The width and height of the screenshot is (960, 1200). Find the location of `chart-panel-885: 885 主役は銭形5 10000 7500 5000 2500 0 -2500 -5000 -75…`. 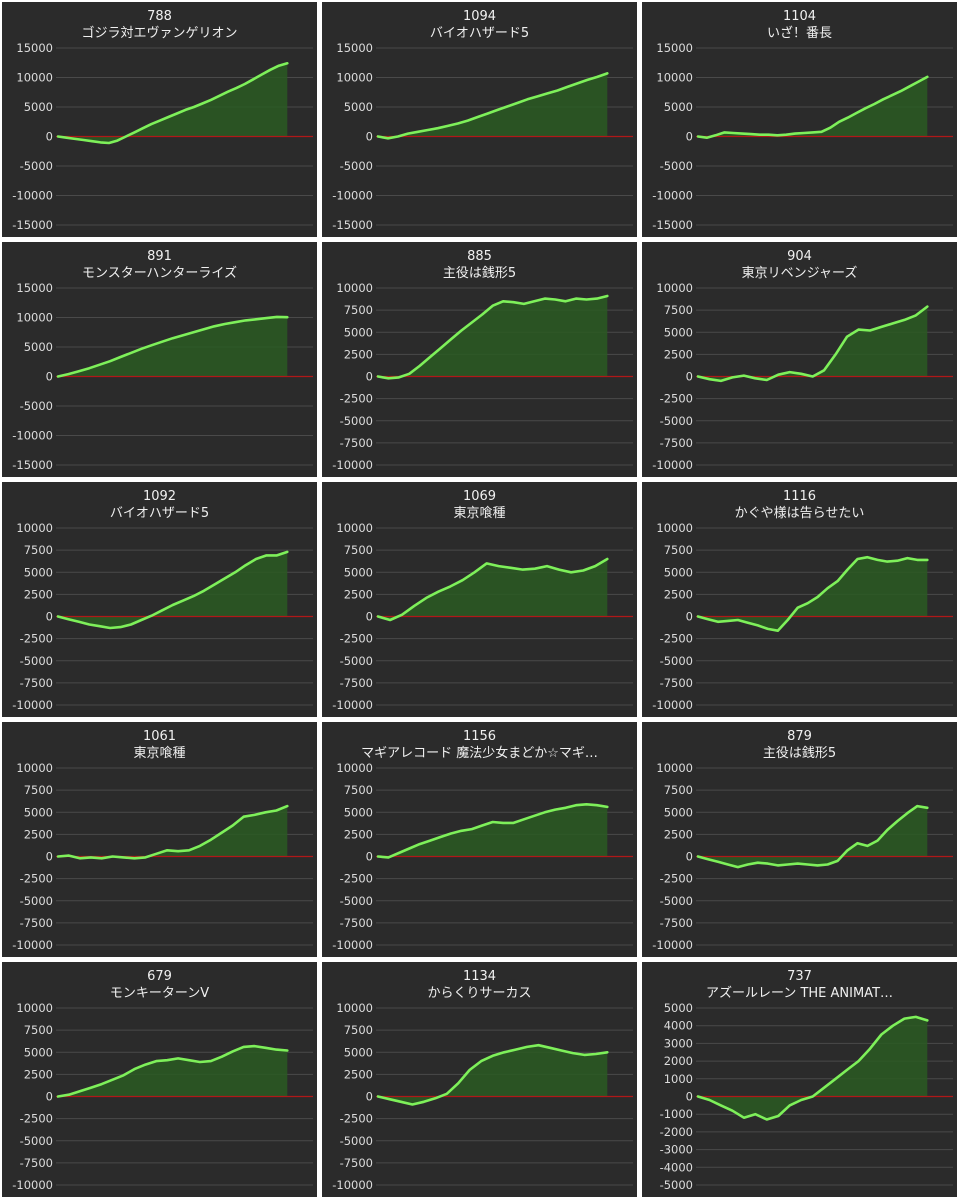

chart-panel-885: 885 主役は銭形5 10000 7500 5000 2500 0 -2500 -5000 -75… is located at coordinates (479, 359).